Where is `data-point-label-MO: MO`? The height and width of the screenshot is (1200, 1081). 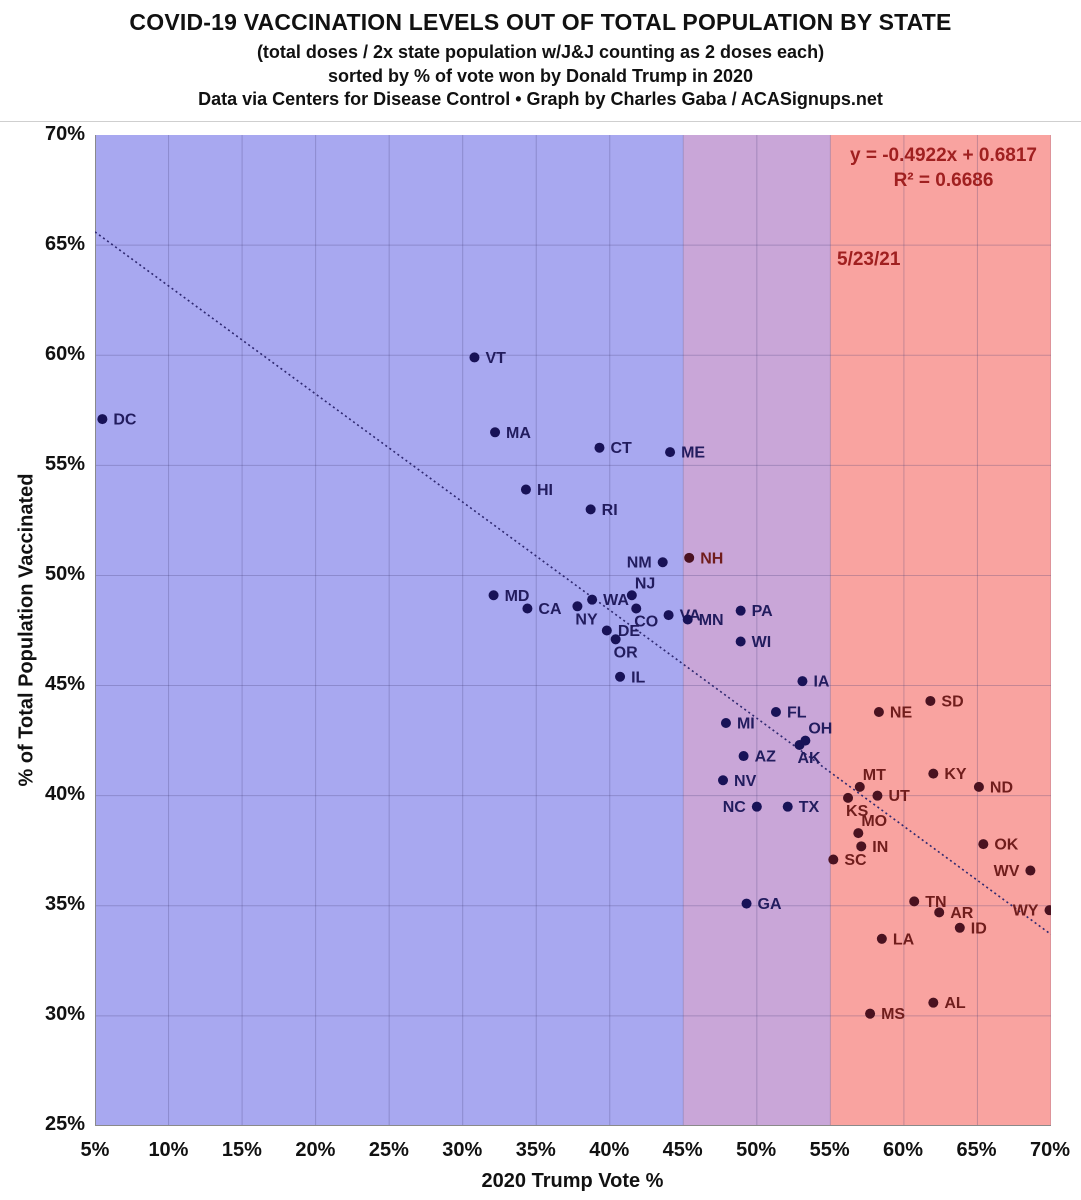
data-point-label-MO: MO is located at coordinates (874, 821).